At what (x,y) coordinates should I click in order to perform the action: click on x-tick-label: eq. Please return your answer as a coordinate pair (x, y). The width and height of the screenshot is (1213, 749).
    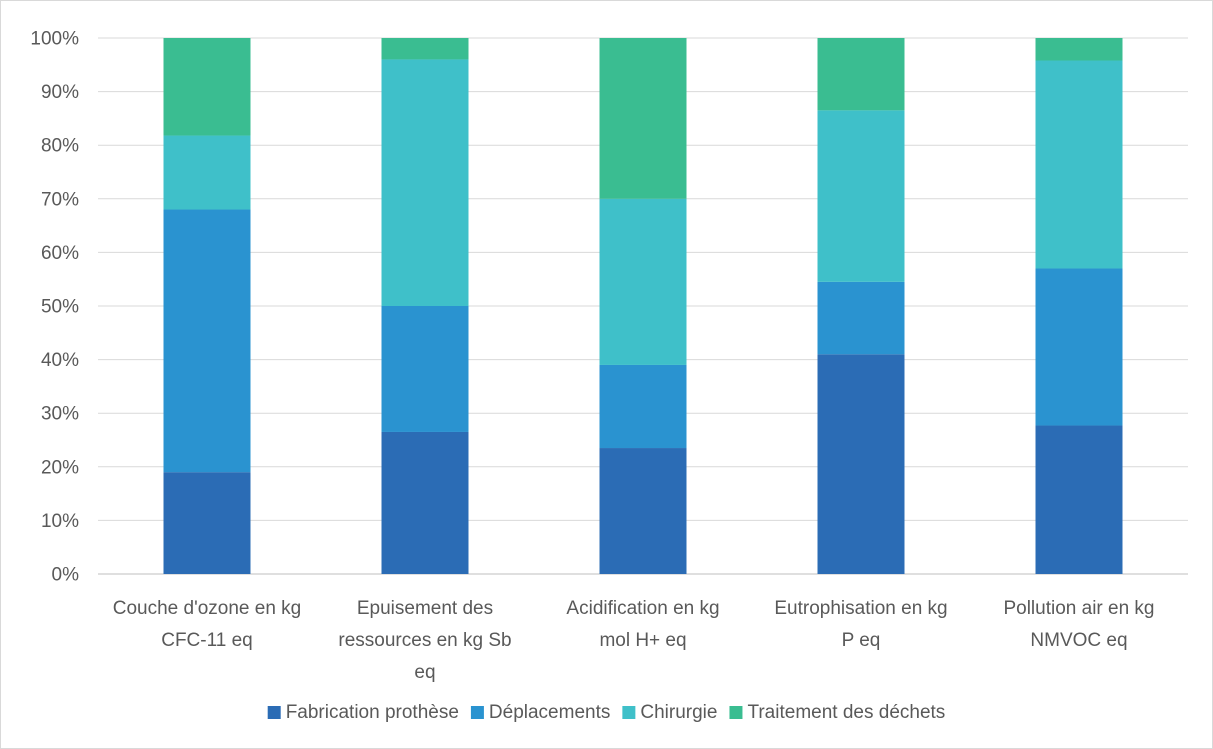
    Looking at the image, I should click on (424, 672).